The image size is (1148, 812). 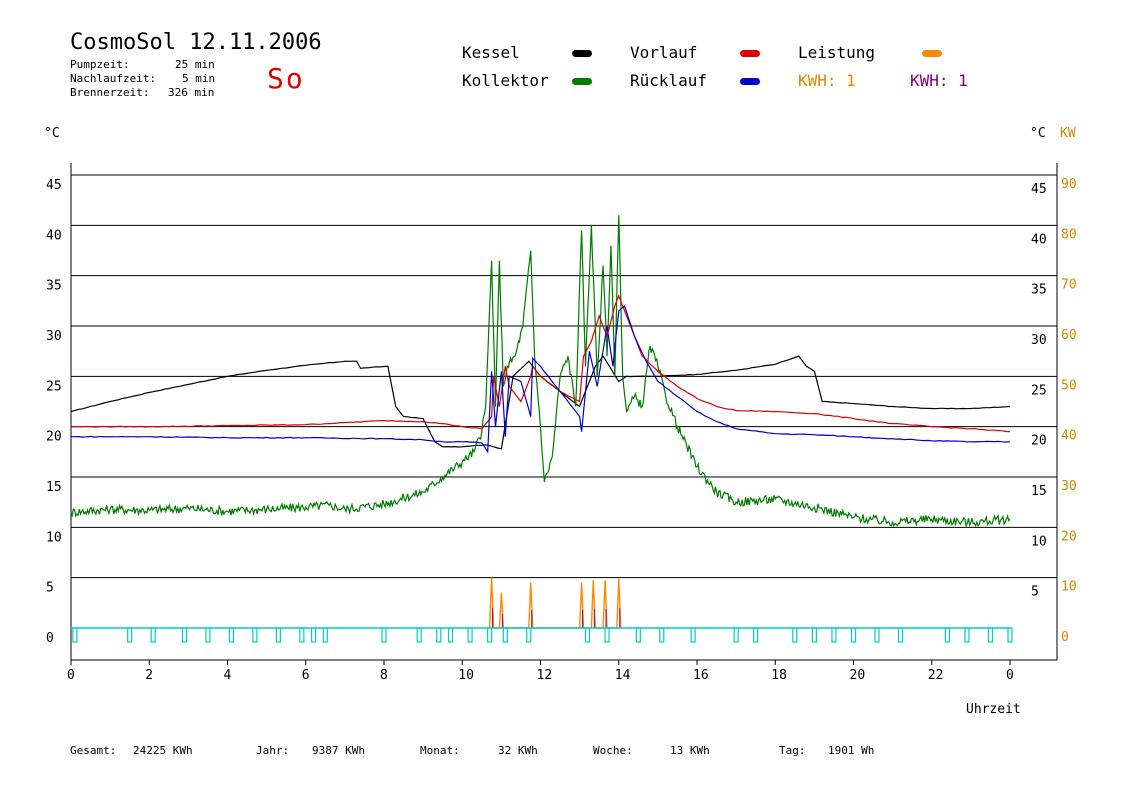 What do you see at coordinates (491, 52) in the screenshot?
I see `legend-kessel-label: Kessel` at bounding box center [491, 52].